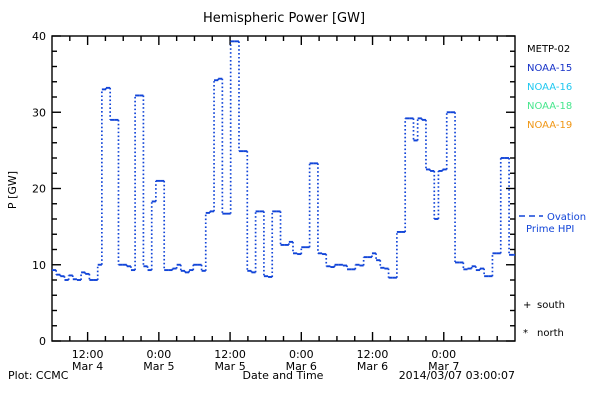 The image size is (600, 400). Describe the element at coordinates (42, 341) in the screenshot. I see `y-tick-label: 0` at that location.